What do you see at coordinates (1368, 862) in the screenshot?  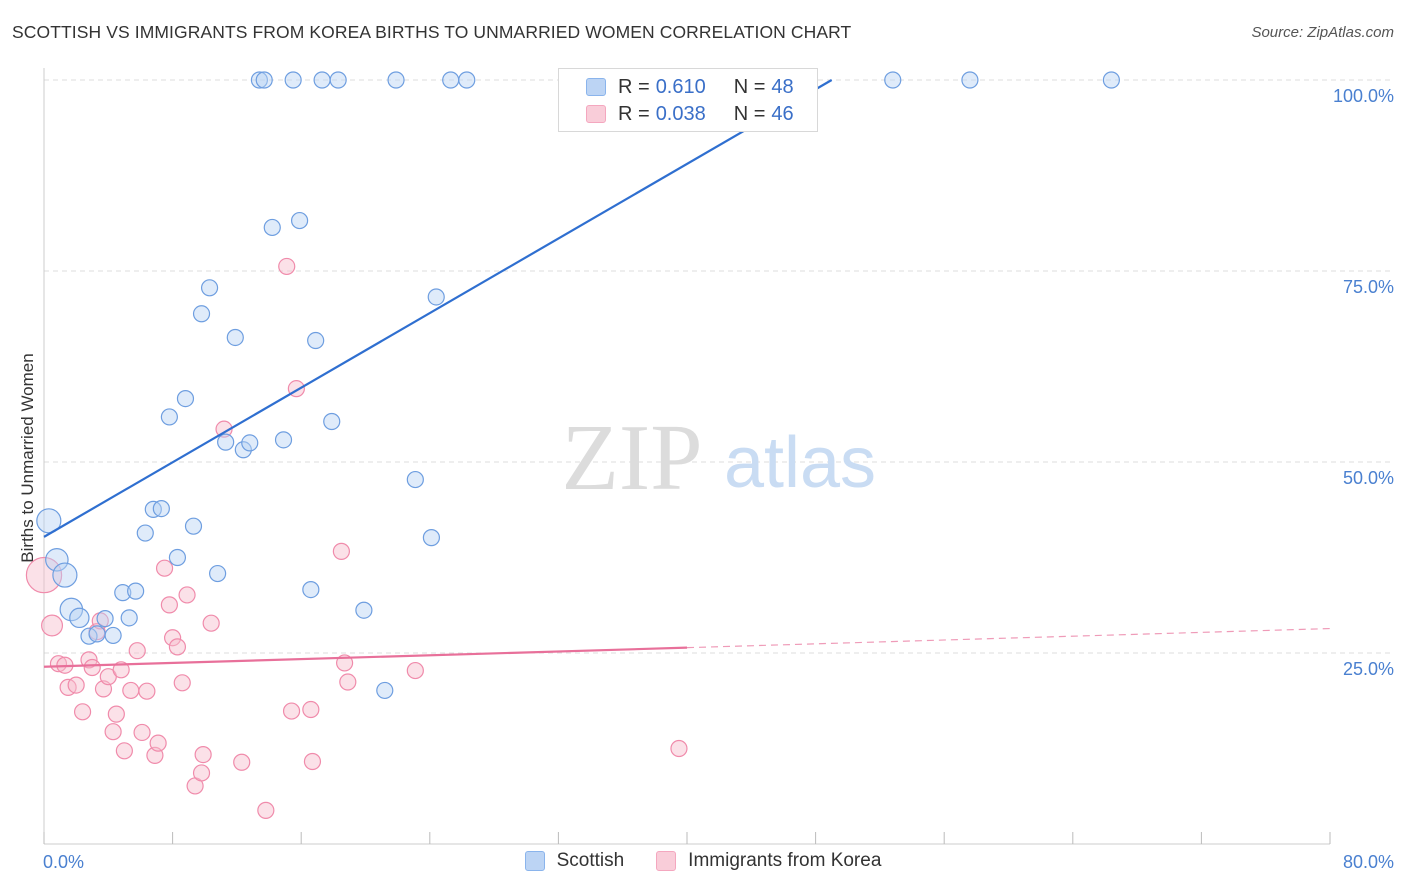 I see `x-tick-label-max: 80.0%` at bounding box center [1368, 862].